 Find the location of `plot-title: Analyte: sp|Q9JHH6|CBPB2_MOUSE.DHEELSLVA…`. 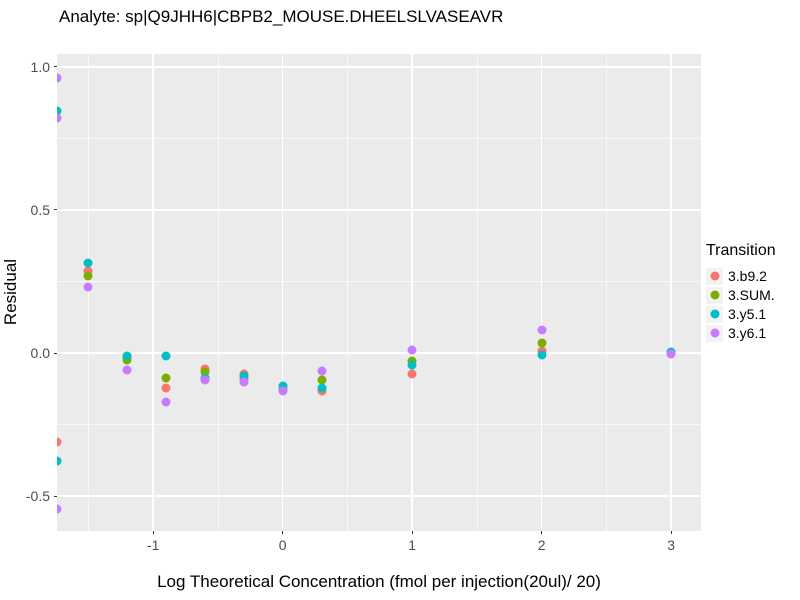

plot-title: Analyte: sp|Q9JHH6|CBPB2_MOUSE.DHEELSLVA… is located at coordinates (281, 16).